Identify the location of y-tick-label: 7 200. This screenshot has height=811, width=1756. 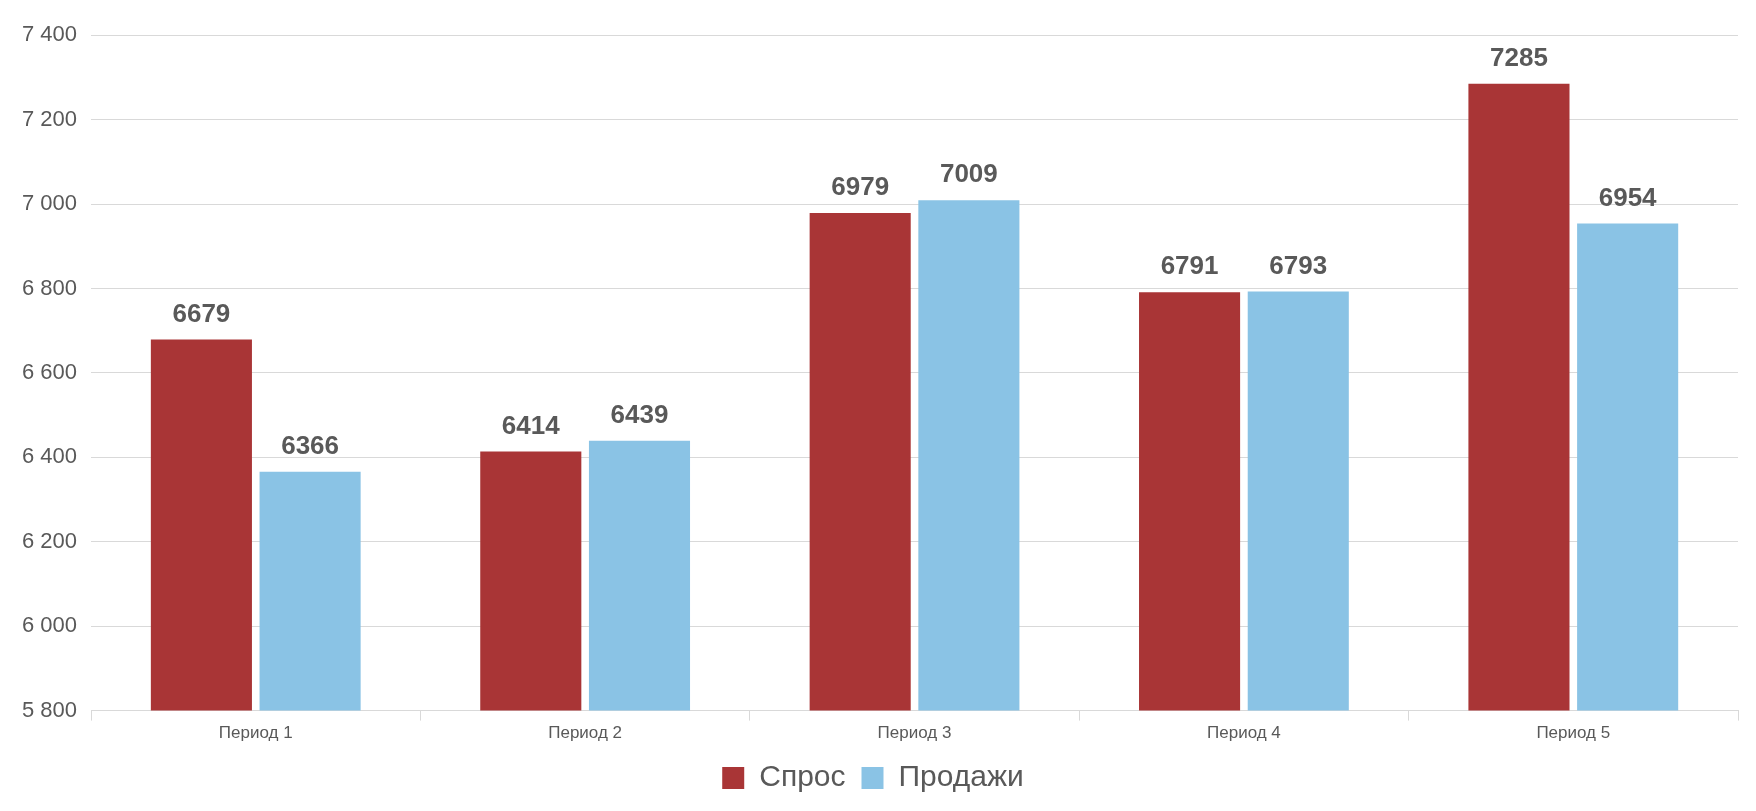
(49, 118).